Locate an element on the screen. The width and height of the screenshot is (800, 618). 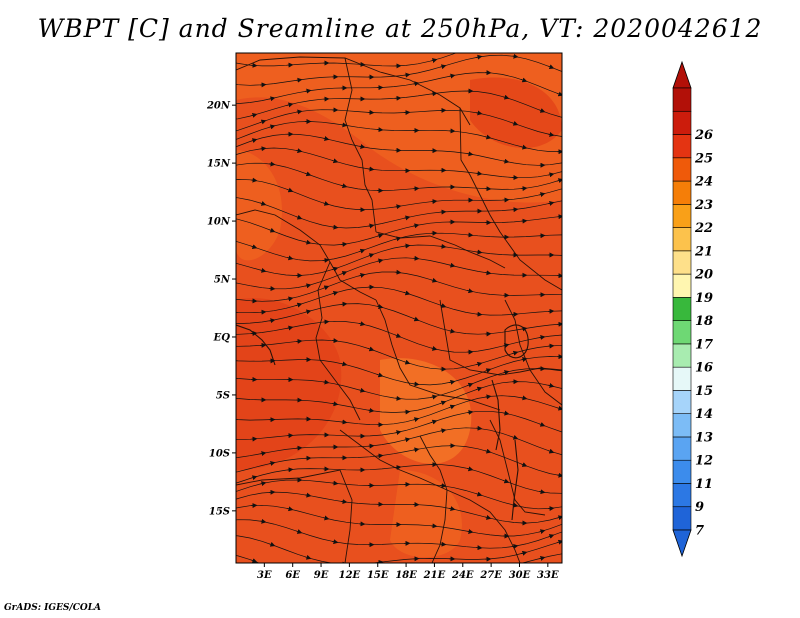
lat-tick-label: 15S is located at coordinates (219, 511).